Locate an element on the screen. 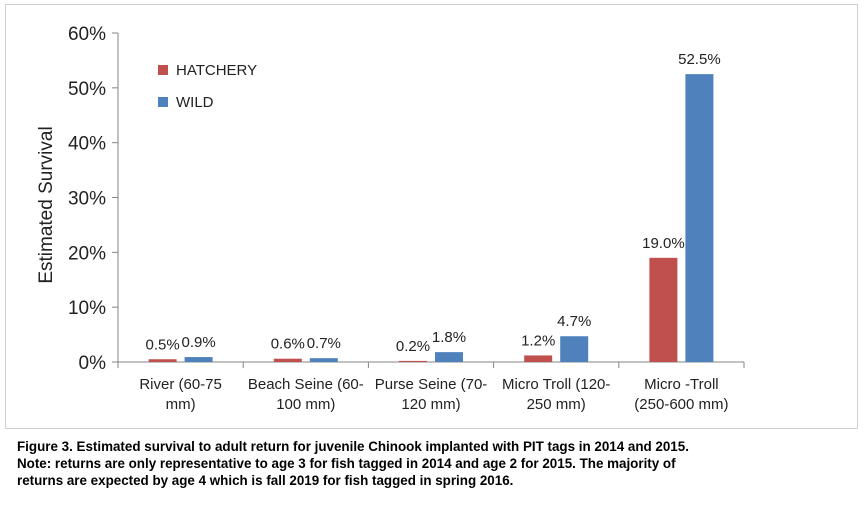 The image size is (868, 514). y-tick-label: 20% is located at coordinates (87, 253).